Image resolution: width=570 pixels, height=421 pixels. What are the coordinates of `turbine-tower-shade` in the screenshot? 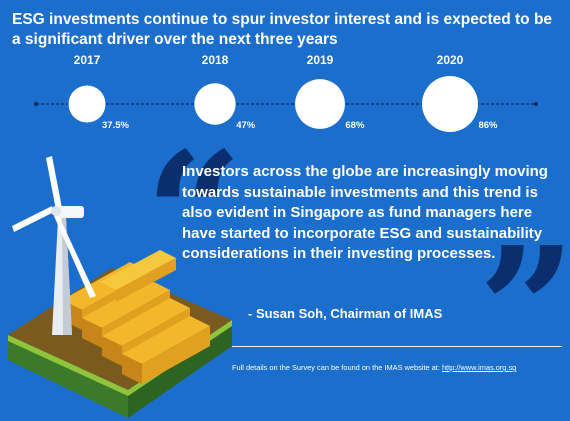 It's located at (67, 276).